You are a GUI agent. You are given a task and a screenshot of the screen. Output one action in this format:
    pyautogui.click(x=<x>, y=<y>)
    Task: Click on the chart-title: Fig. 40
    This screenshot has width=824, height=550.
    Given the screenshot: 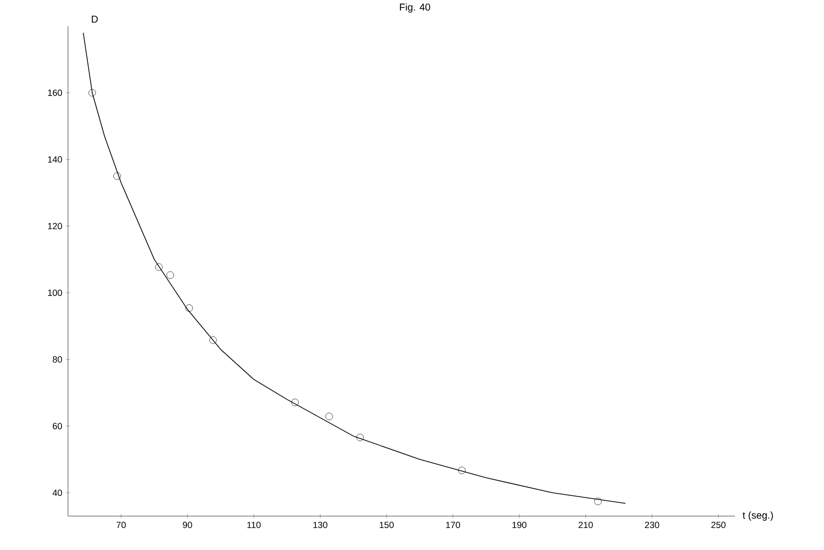 What is the action you would take?
    pyautogui.click(x=415, y=8)
    